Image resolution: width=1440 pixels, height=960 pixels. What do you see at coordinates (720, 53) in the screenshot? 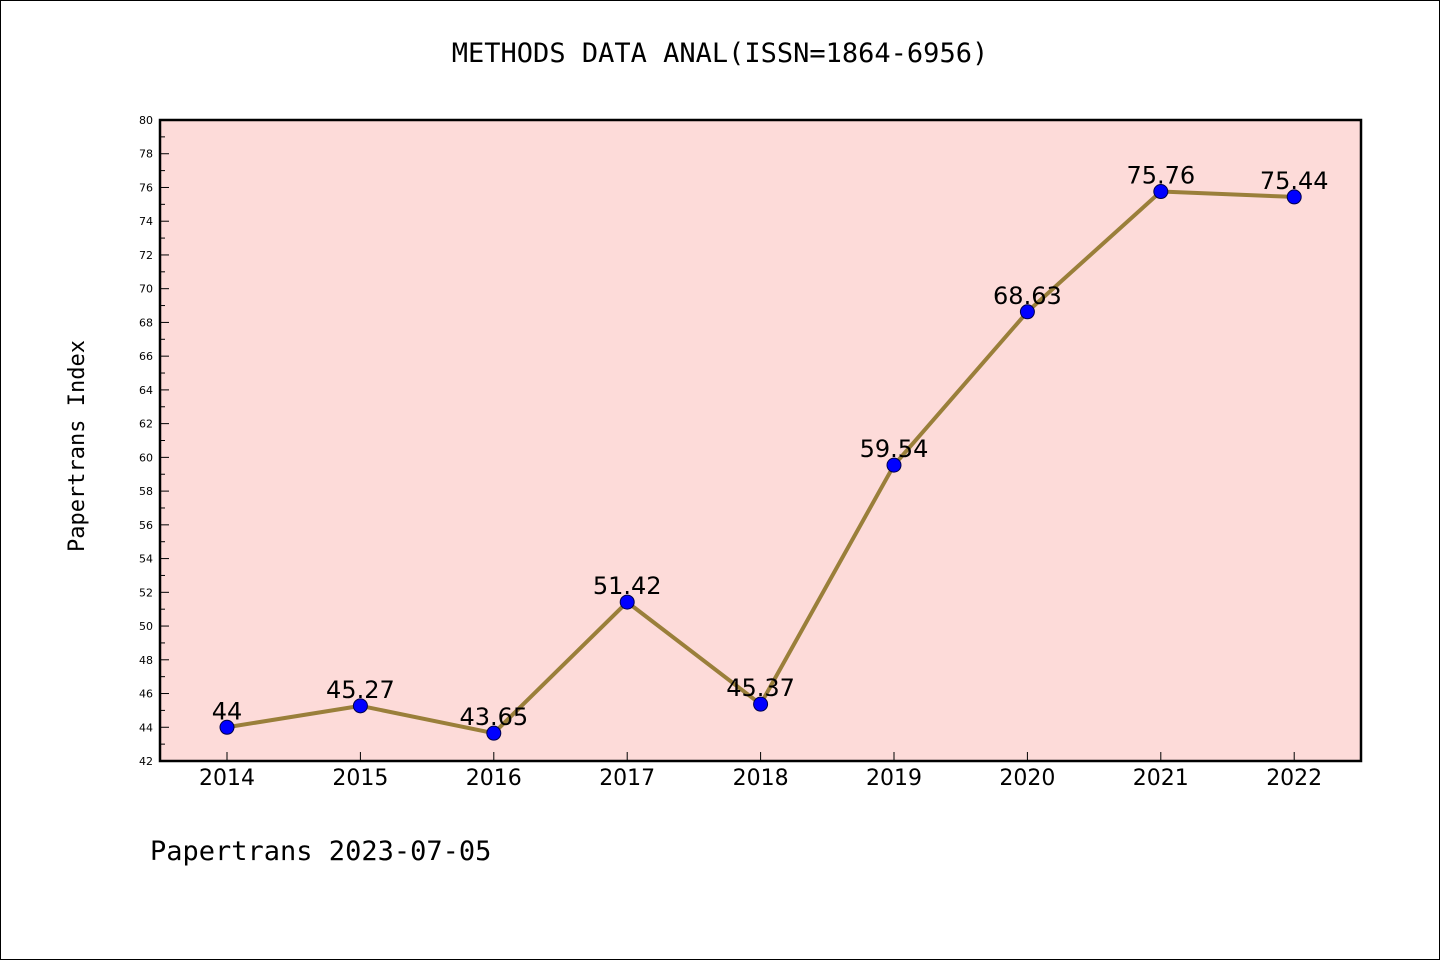
I see `chart-title: METHODS DATA ANAL(ISSN=1864-6956)` at bounding box center [720, 53].